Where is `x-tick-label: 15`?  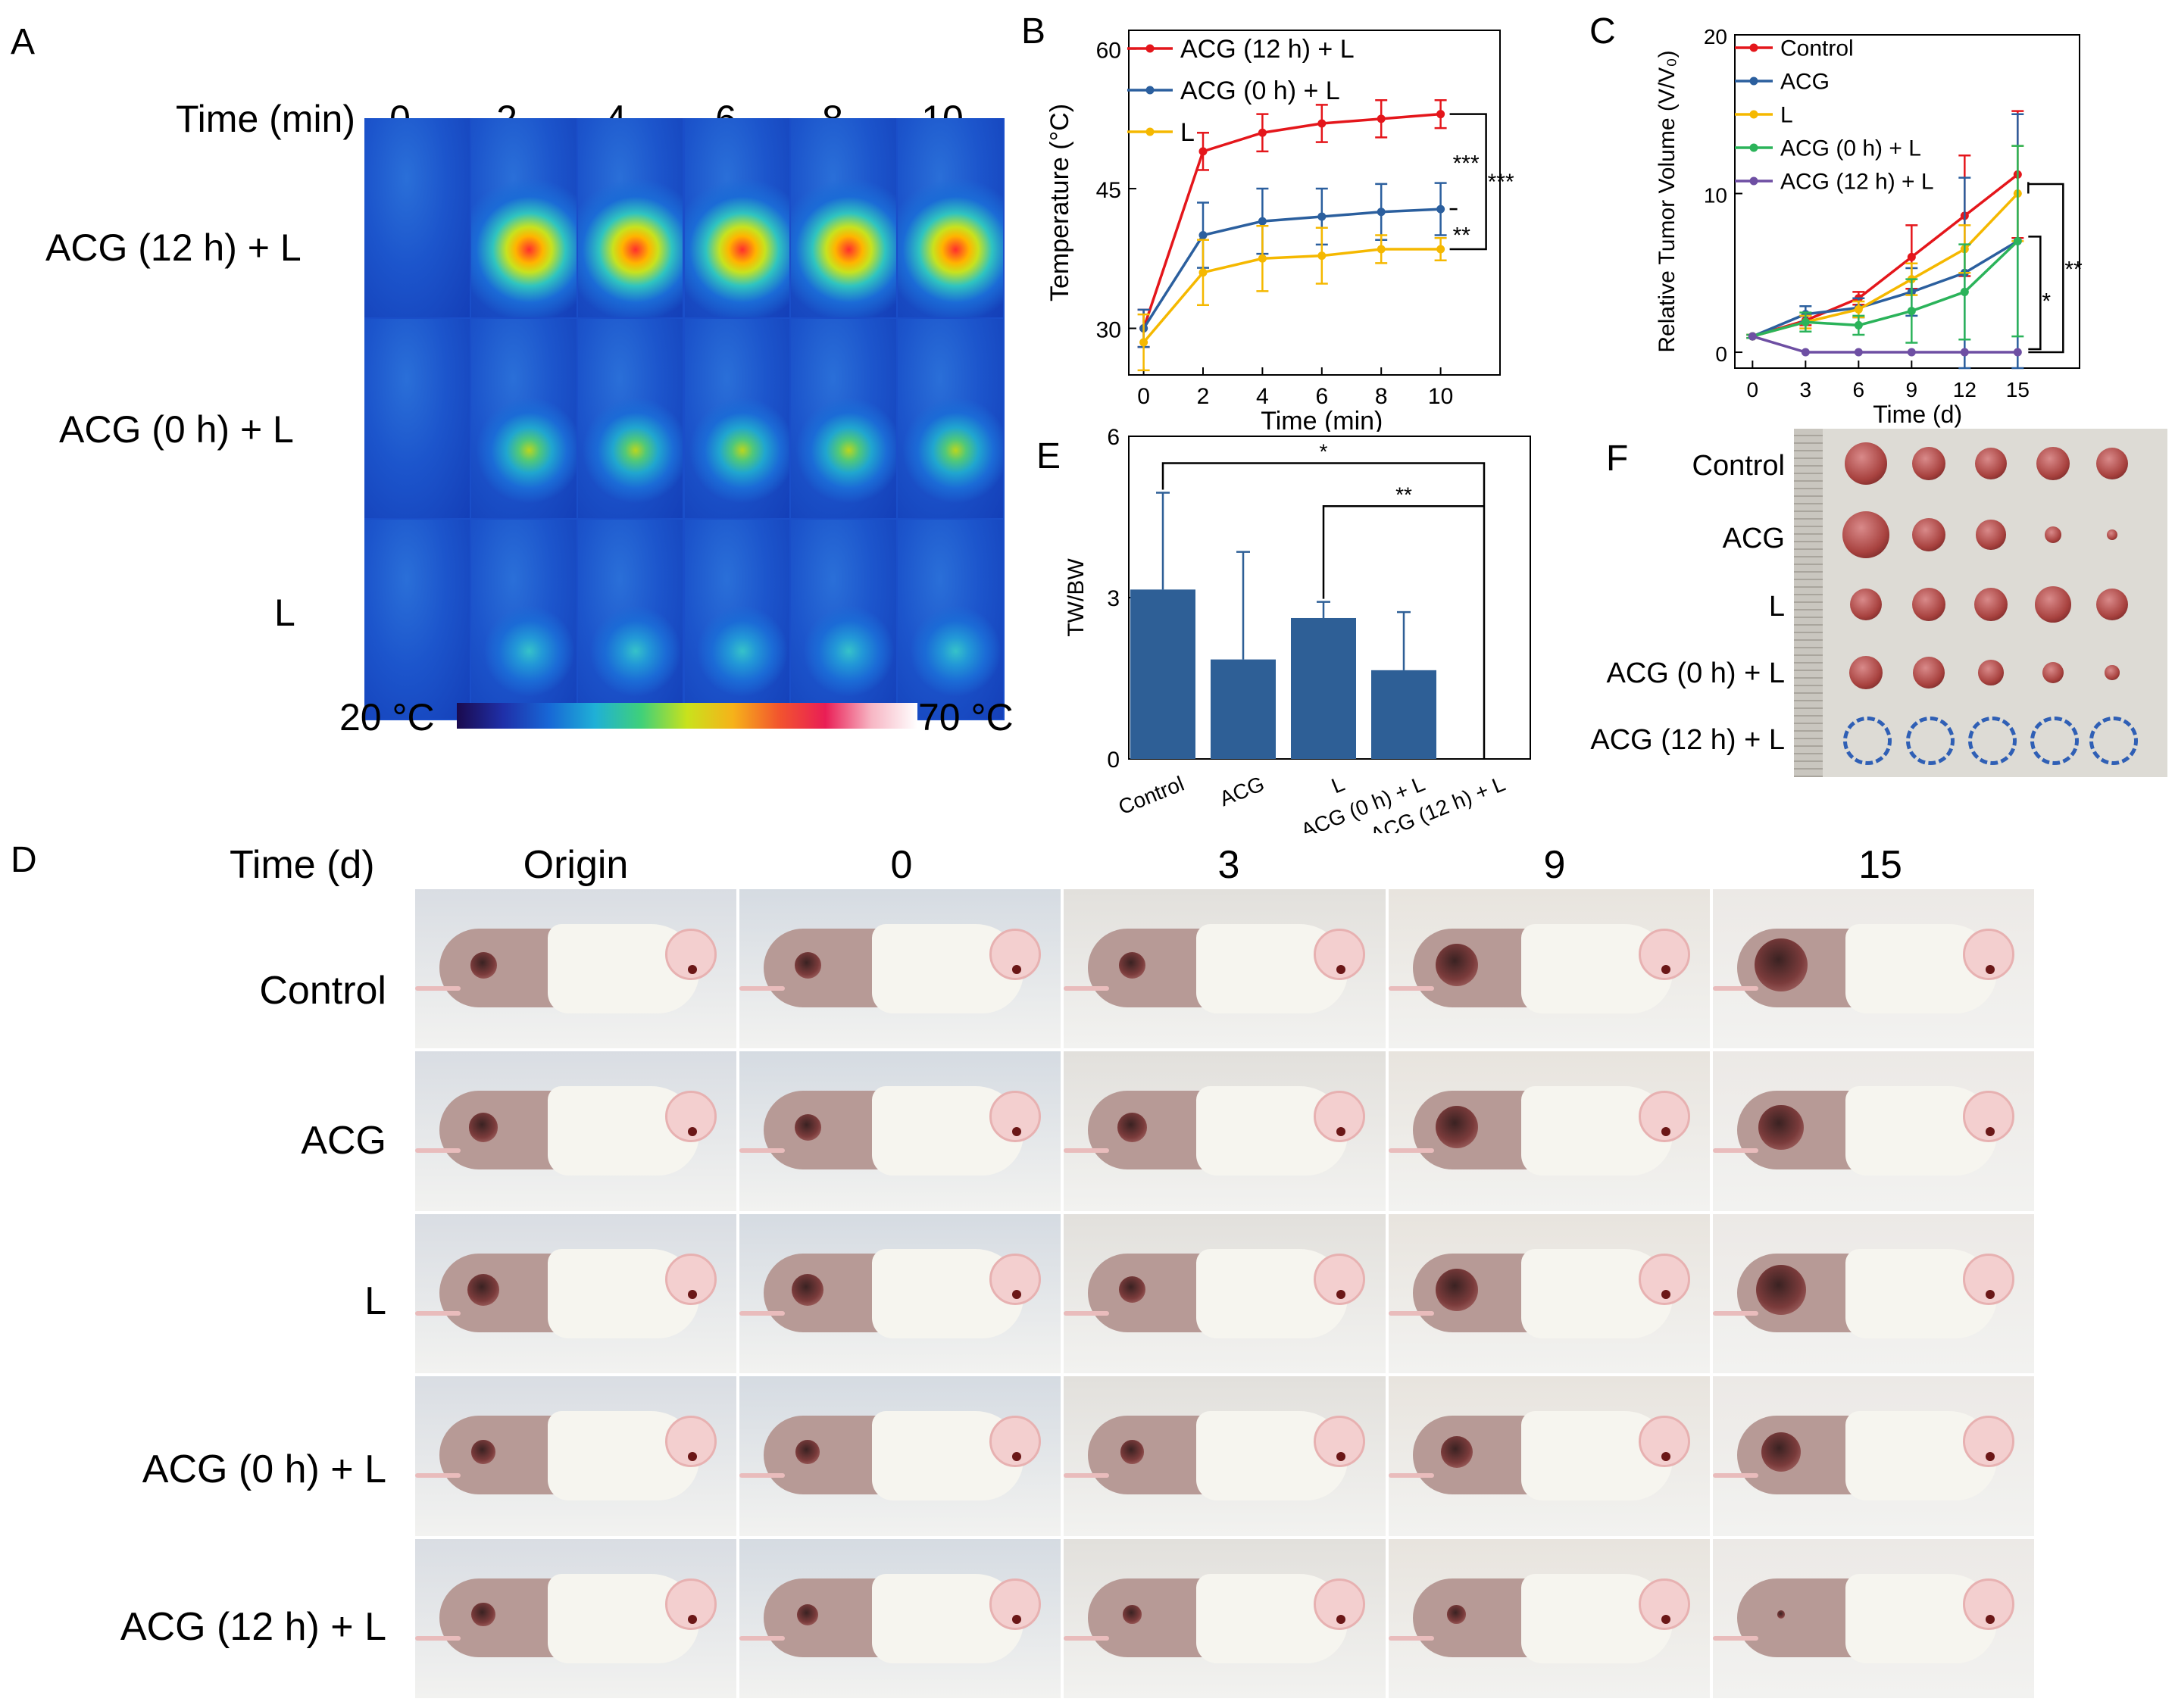
x-tick-label: 15 is located at coordinates (2018, 390).